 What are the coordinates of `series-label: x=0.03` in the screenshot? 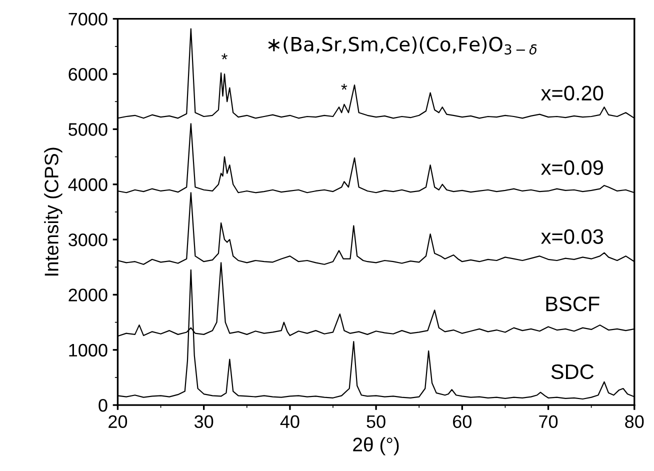 It's located at (572, 236).